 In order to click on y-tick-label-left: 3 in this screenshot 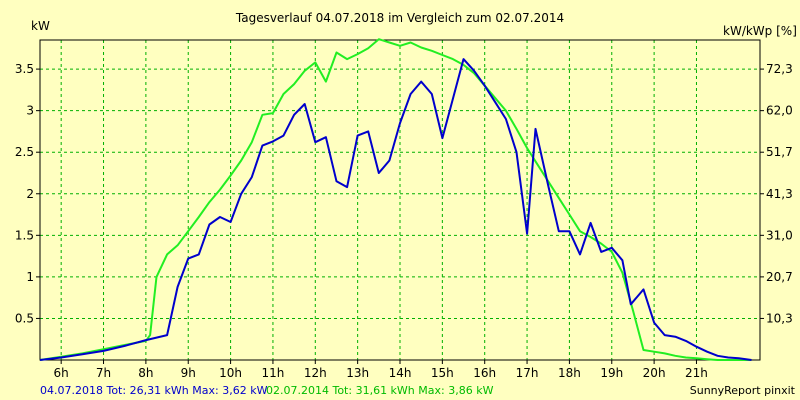, I will do `click(30, 111)`.